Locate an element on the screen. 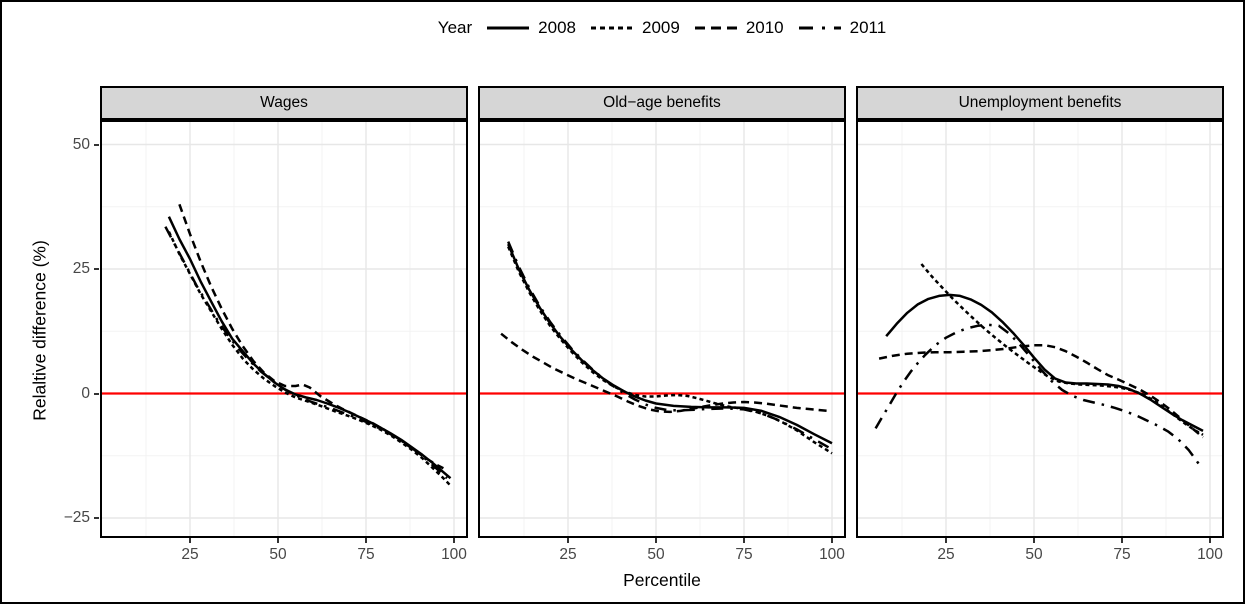  facet-strip: Wages is located at coordinates (284, 103).